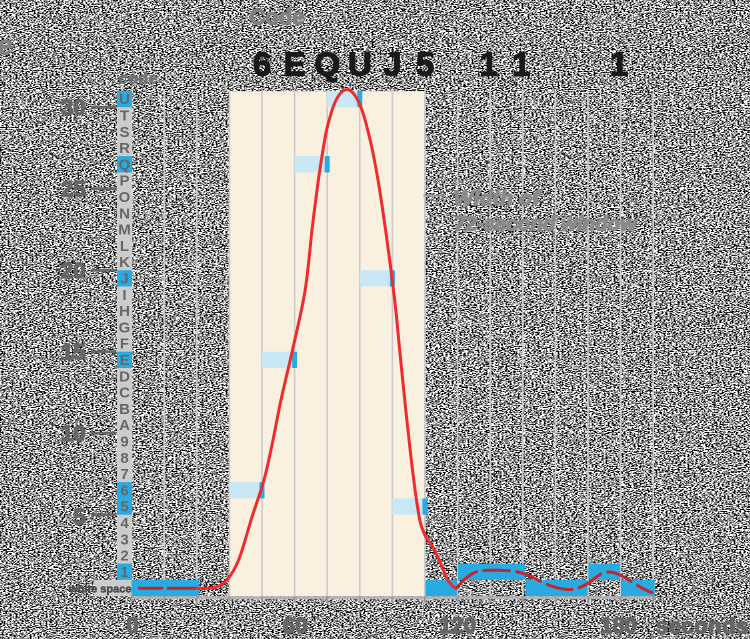 This screenshot has width=750, height=639. What do you see at coordinates (124, 132) in the screenshot?
I see `svg-text: S` at bounding box center [124, 132].